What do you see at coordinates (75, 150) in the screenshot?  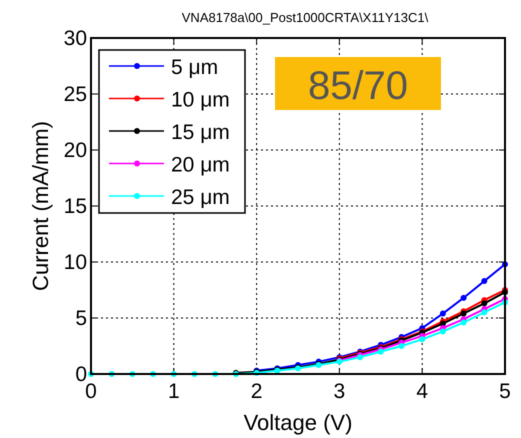 I see `y-tick-label: 20` at bounding box center [75, 150].